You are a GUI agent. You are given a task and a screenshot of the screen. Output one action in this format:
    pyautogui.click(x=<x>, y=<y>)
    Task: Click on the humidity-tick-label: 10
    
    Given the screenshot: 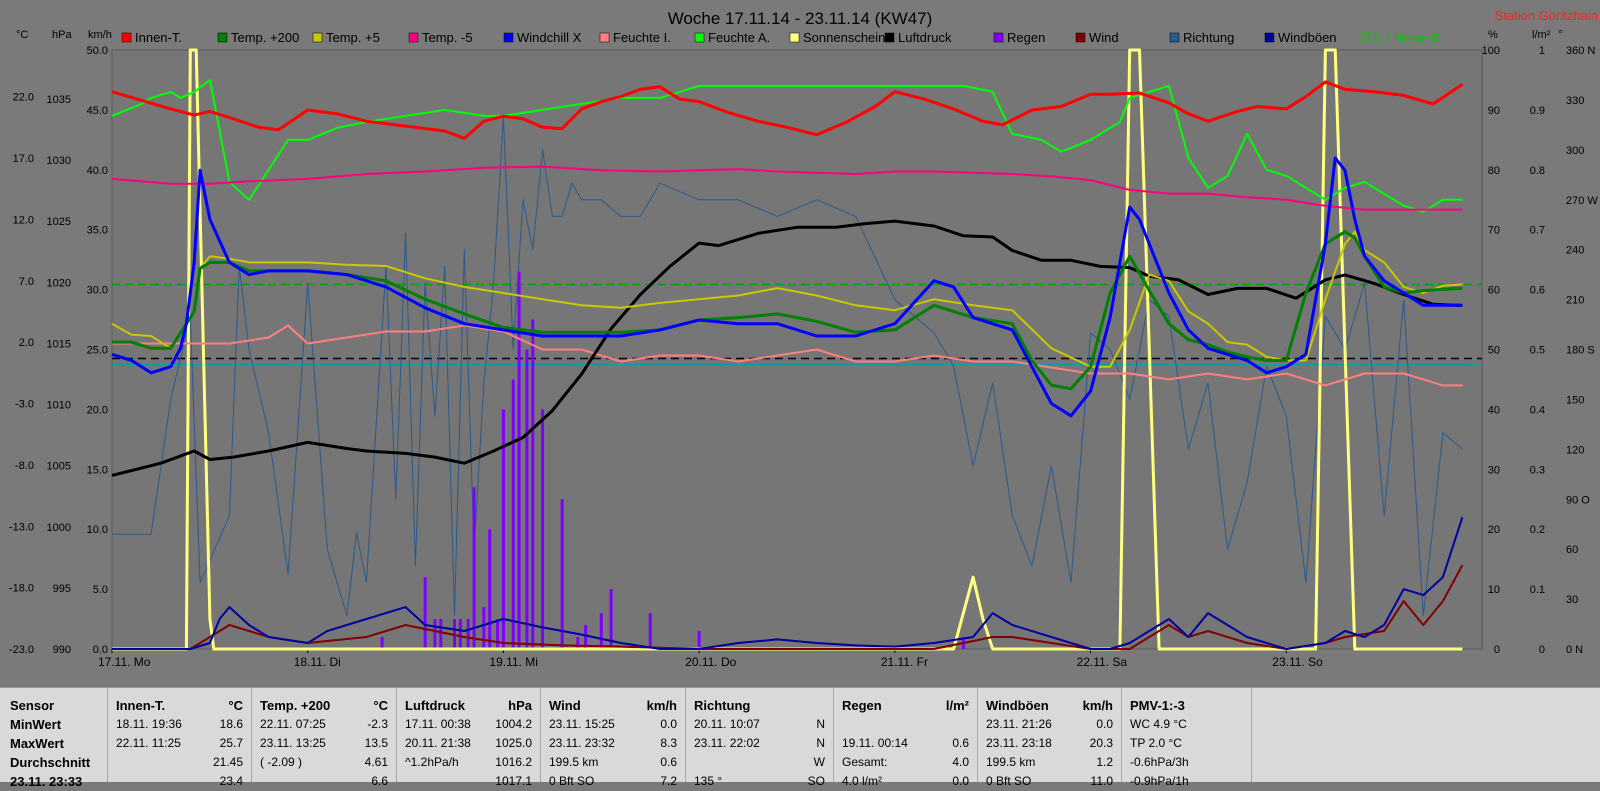 What is the action you would take?
    pyautogui.click(x=1494, y=590)
    